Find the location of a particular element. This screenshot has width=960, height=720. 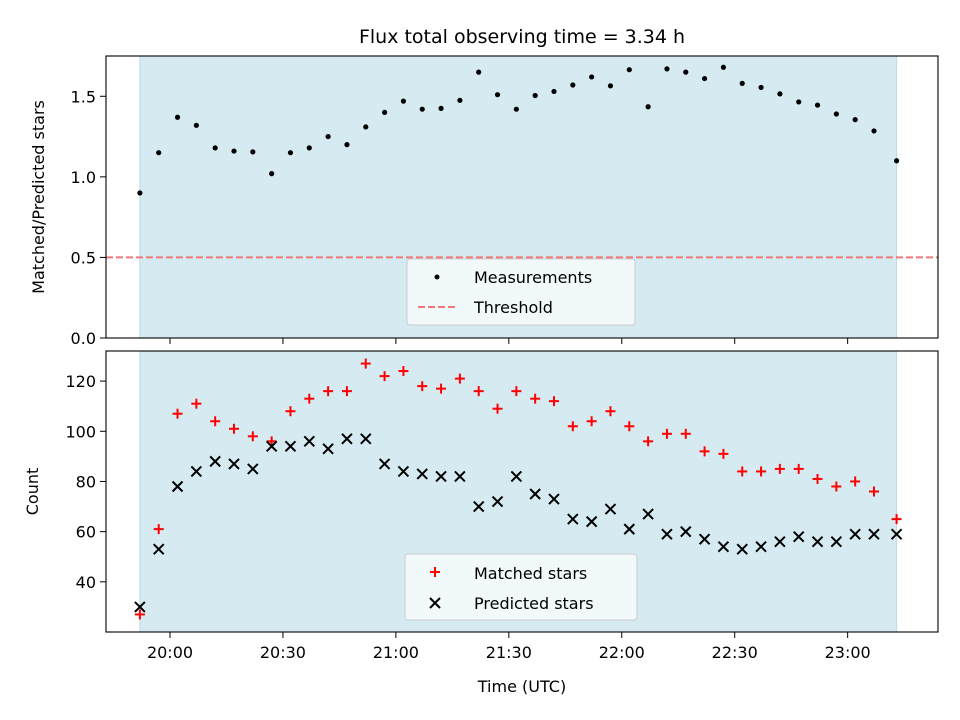

count-legend-box is located at coordinates (521, 587).